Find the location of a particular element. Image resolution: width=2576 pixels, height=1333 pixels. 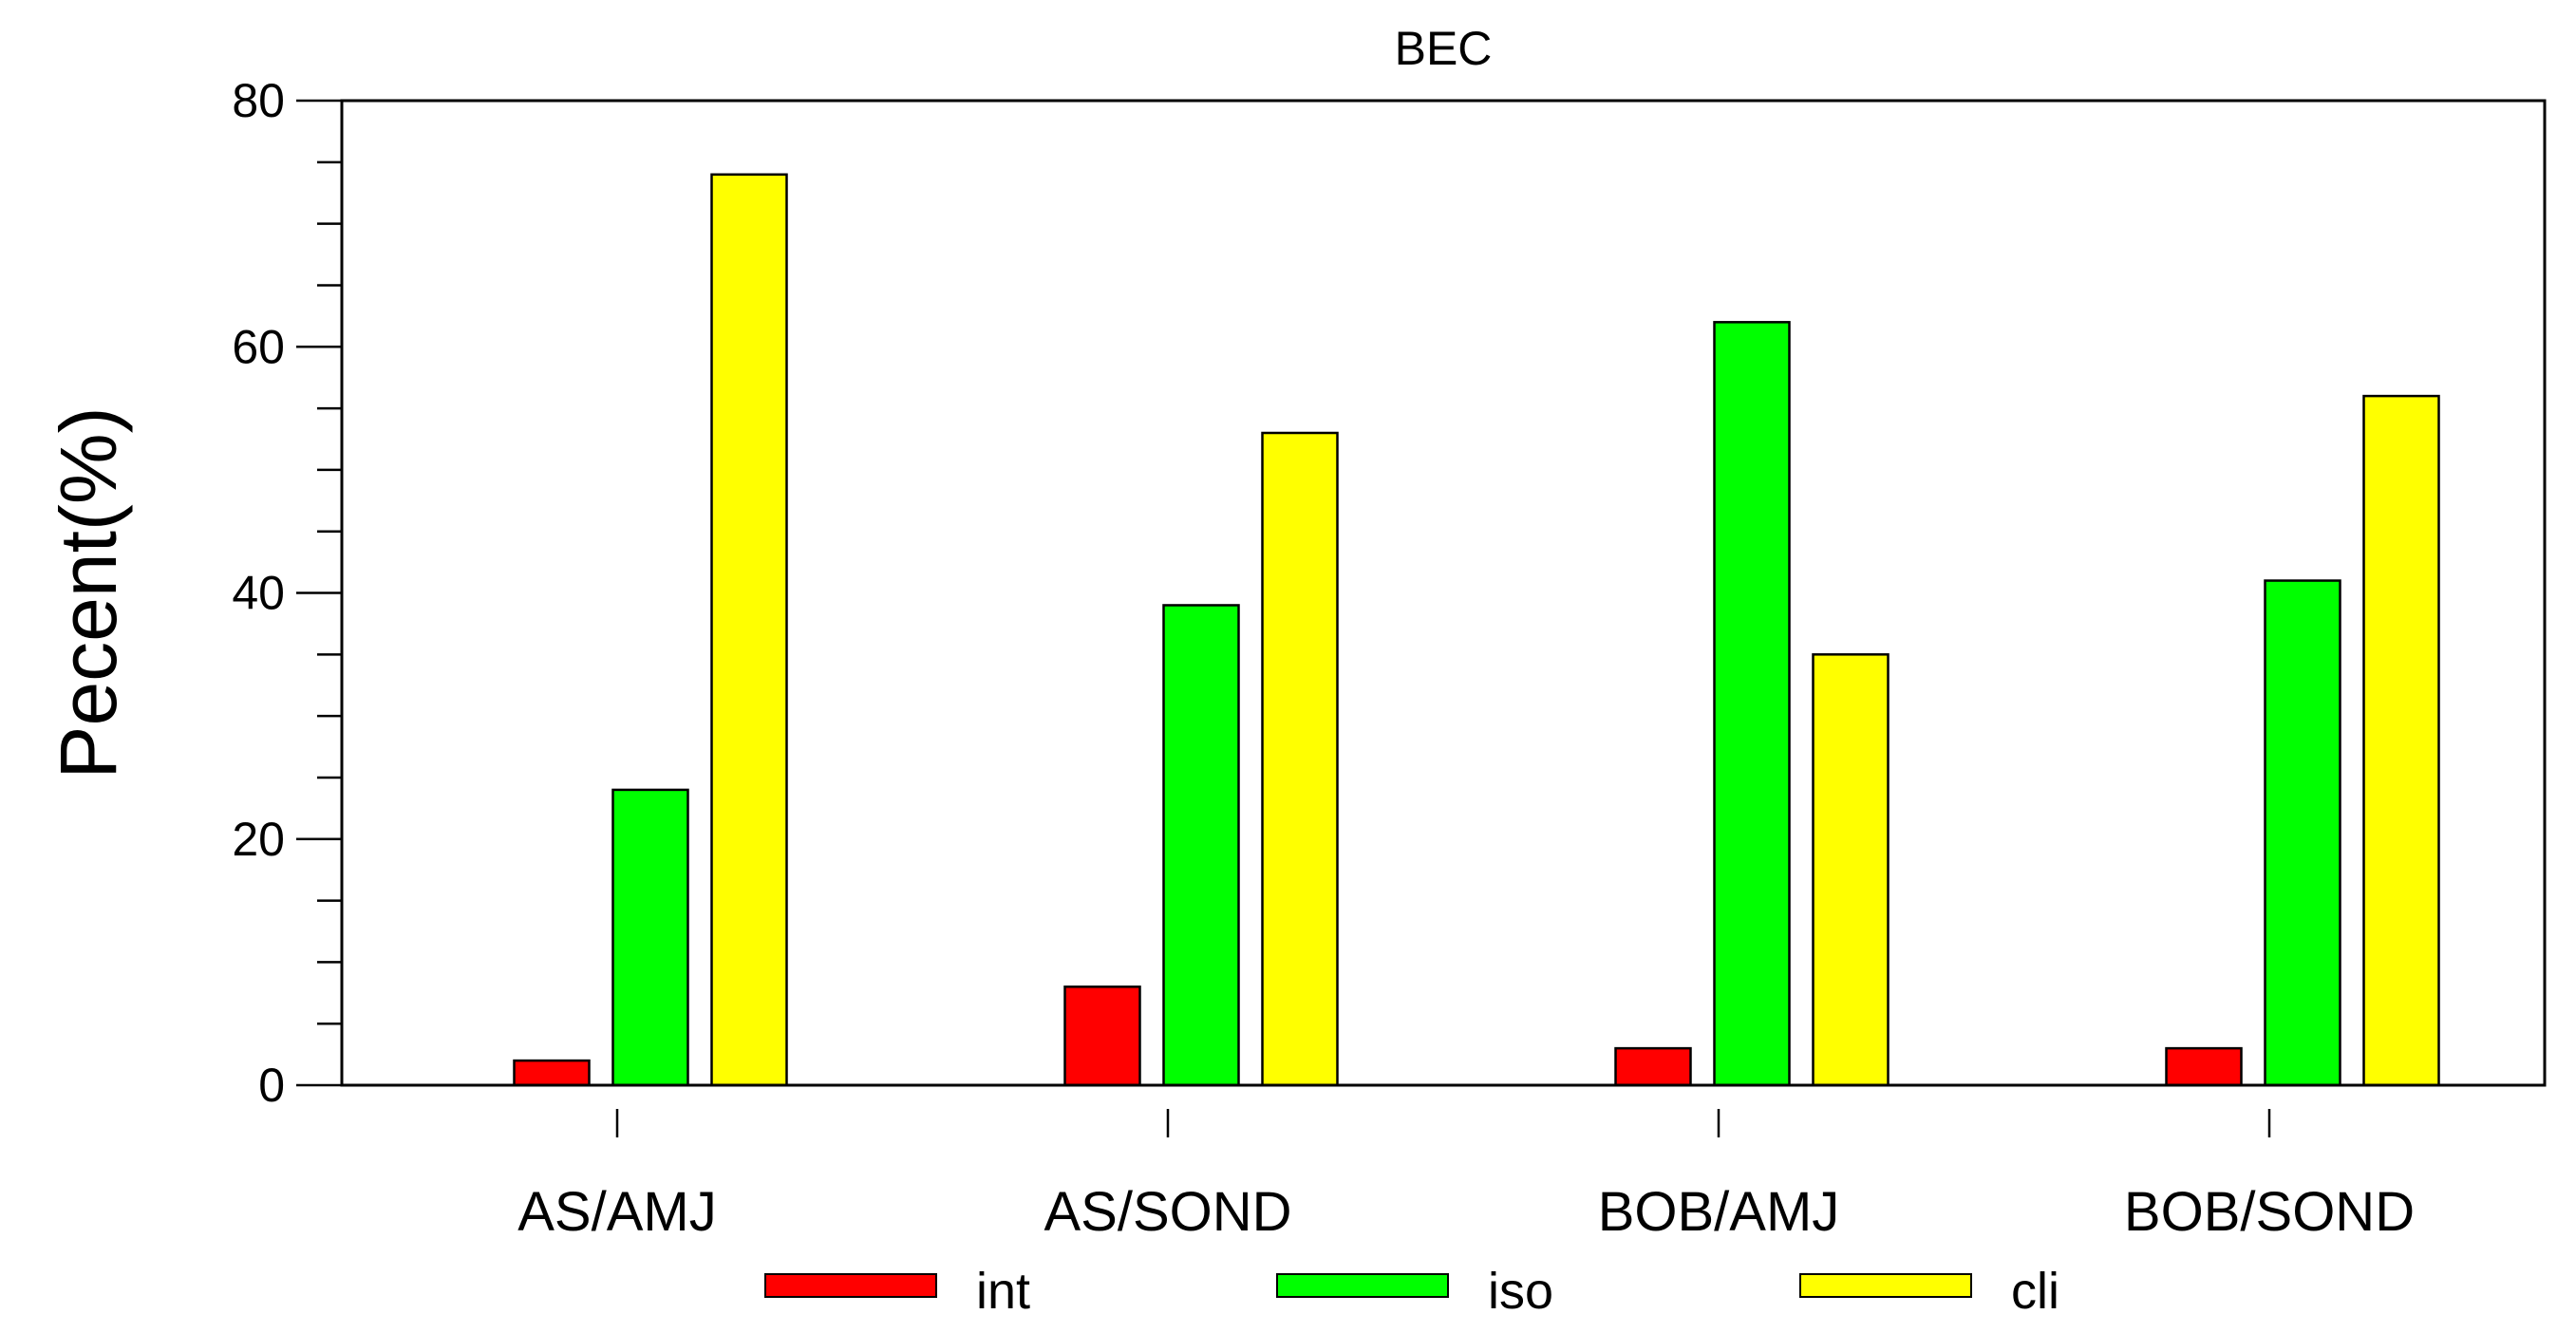

bar-cli-as-amj is located at coordinates (749, 630).